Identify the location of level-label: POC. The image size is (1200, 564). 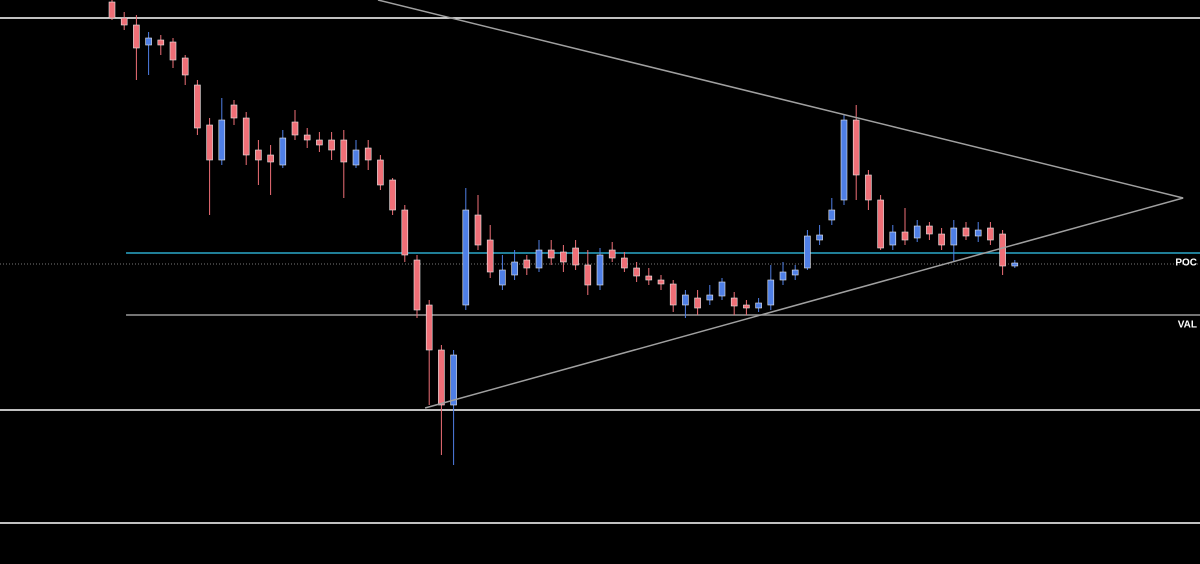
(1186, 263).